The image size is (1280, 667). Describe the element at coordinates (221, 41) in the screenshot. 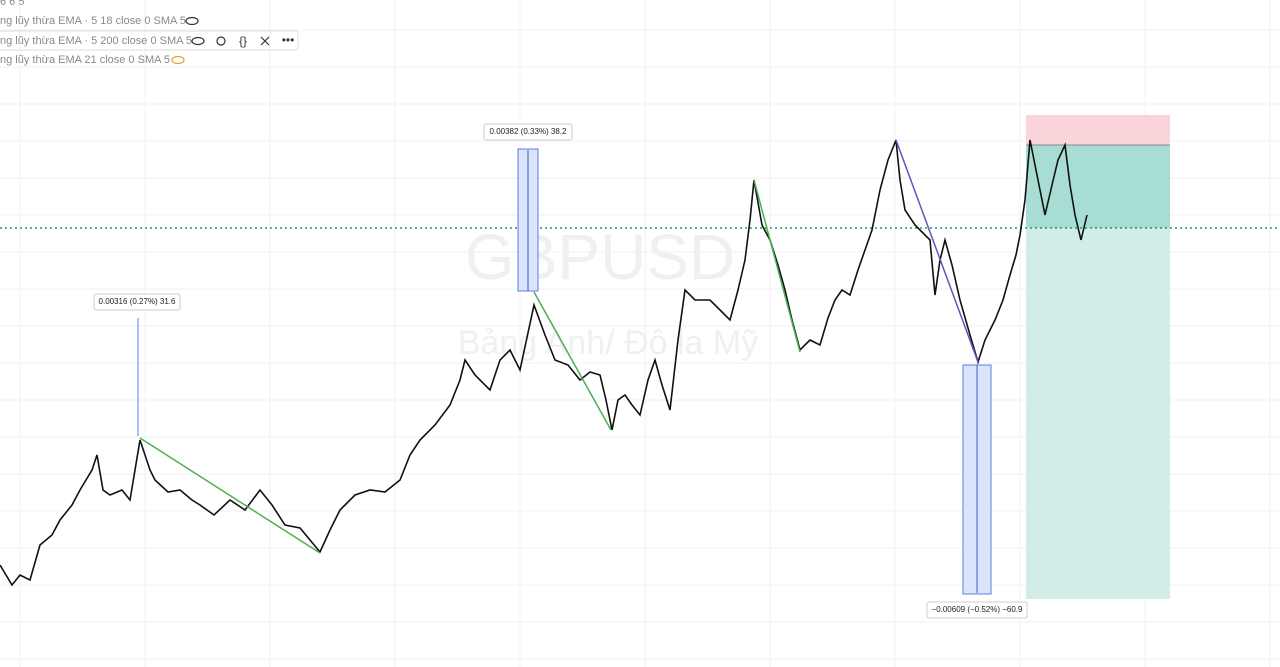

I see `settings-icon` at that location.